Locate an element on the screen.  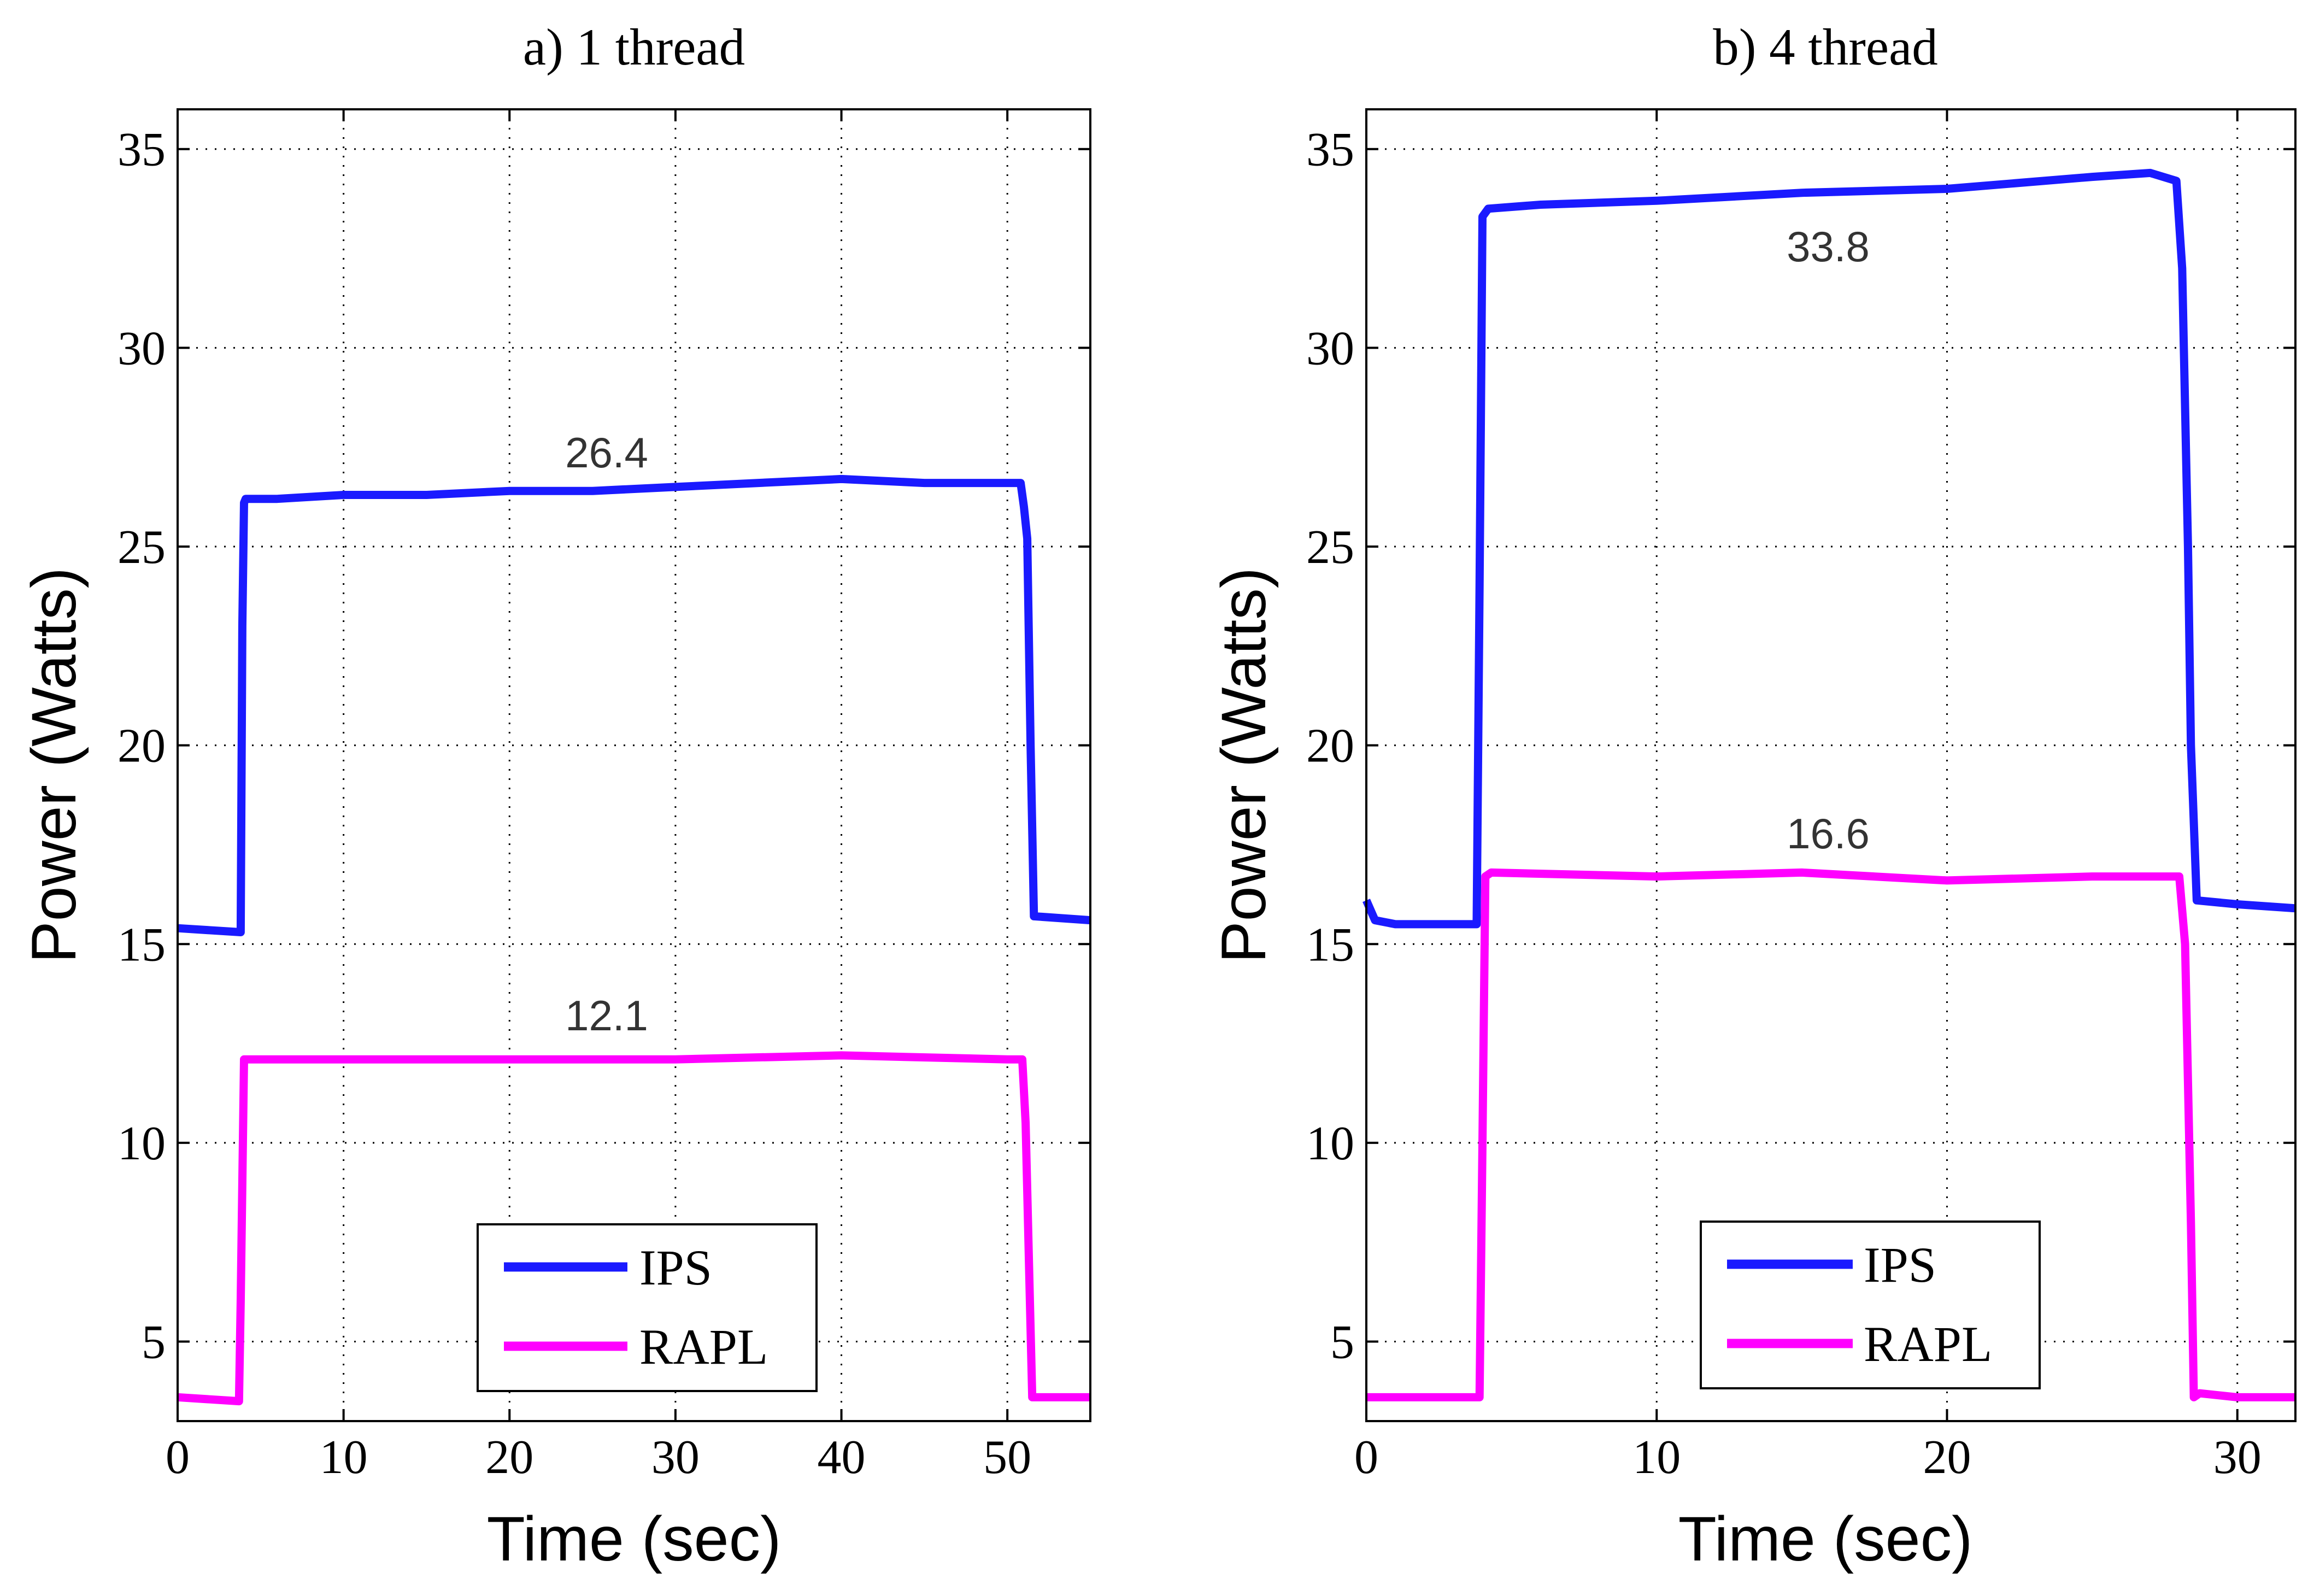
rapl-average-annotation: 12.1 is located at coordinates (606, 1016).